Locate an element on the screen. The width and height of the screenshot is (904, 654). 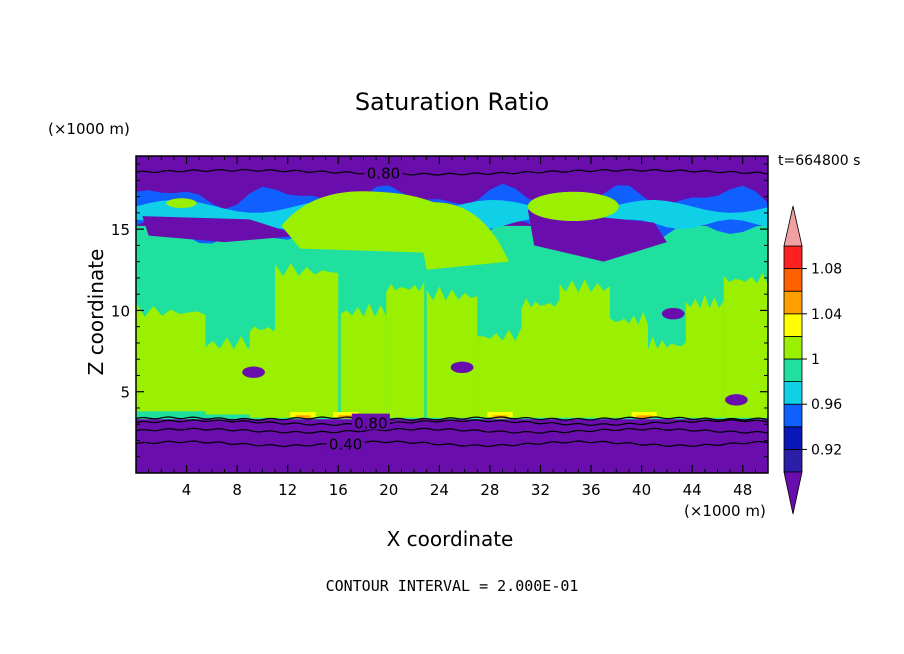
y-tick-label: 15 is located at coordinates (120, 230).